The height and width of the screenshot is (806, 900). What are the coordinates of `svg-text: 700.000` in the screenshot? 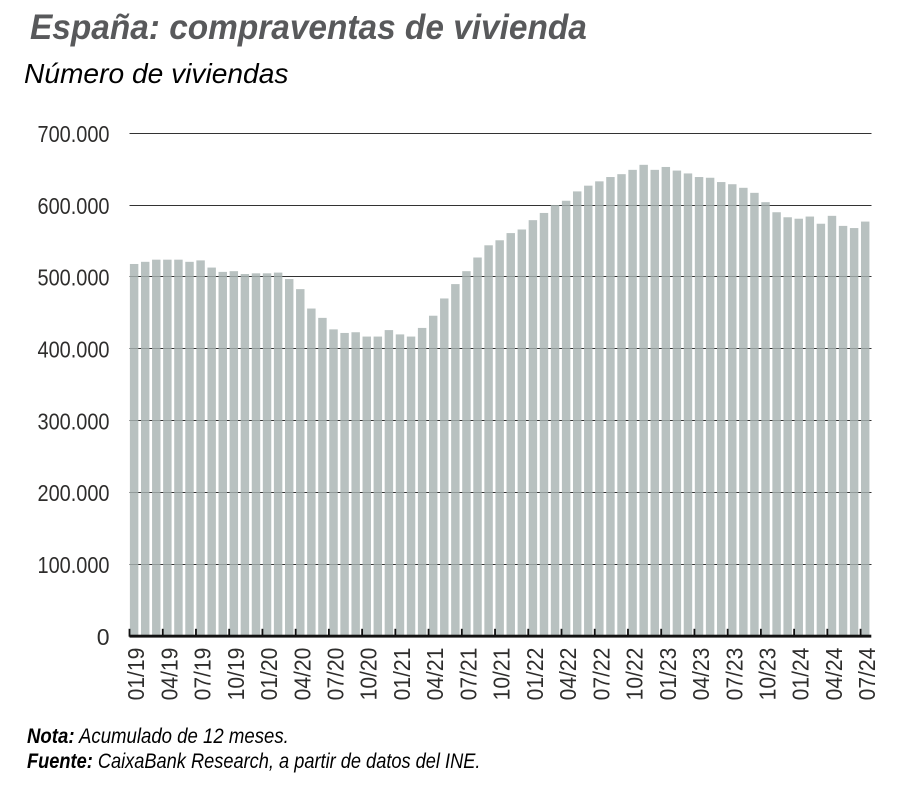 It's located at (74, 134).